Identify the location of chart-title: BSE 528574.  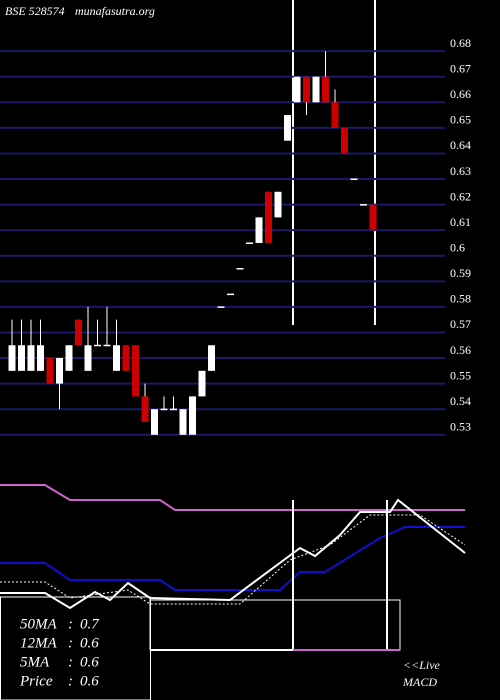
(35, 11).